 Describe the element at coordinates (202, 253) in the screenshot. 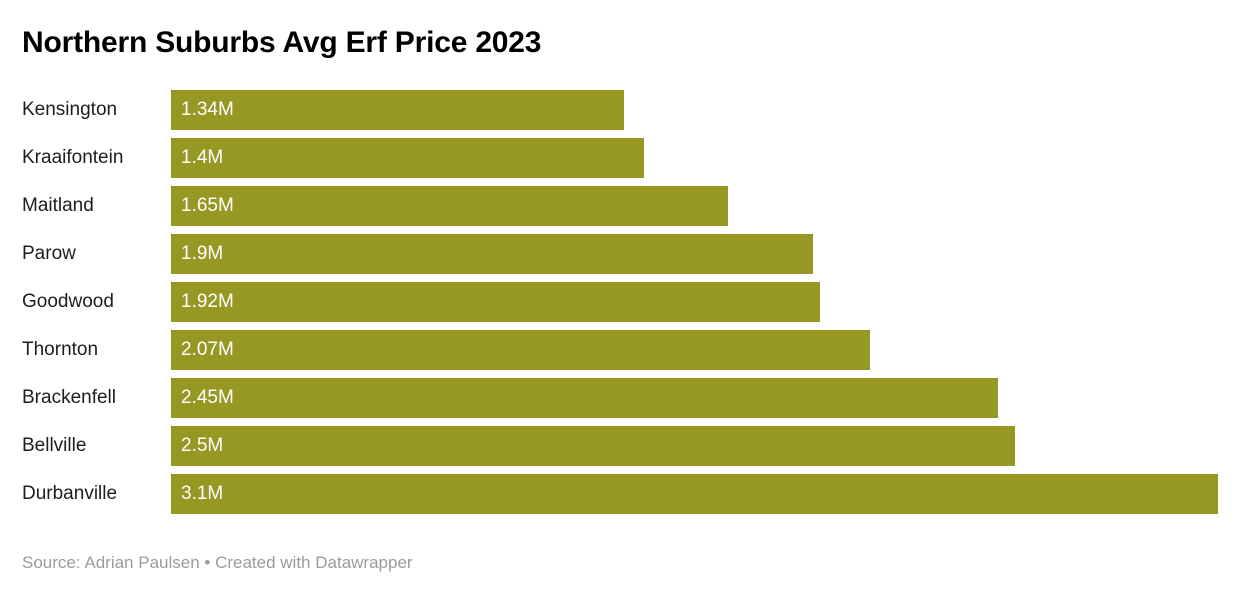

I see `bar-value-label: 1.9M` at that location.